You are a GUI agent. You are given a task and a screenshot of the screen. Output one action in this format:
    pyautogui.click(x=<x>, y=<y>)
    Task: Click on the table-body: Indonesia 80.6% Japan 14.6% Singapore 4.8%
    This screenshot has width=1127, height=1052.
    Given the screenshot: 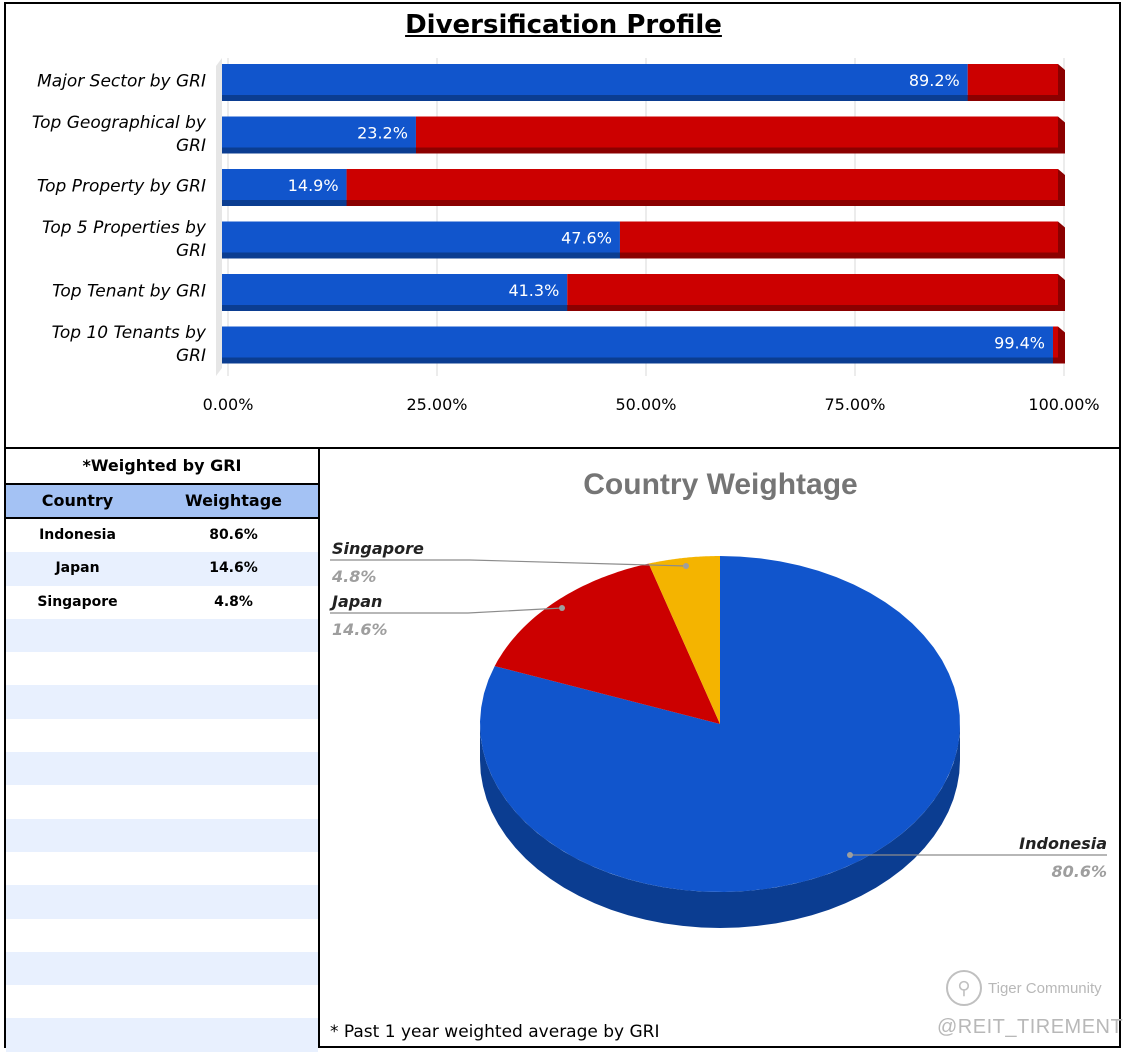 What is the action you would take?
    pyautogui.click(x=162, y=785)
    